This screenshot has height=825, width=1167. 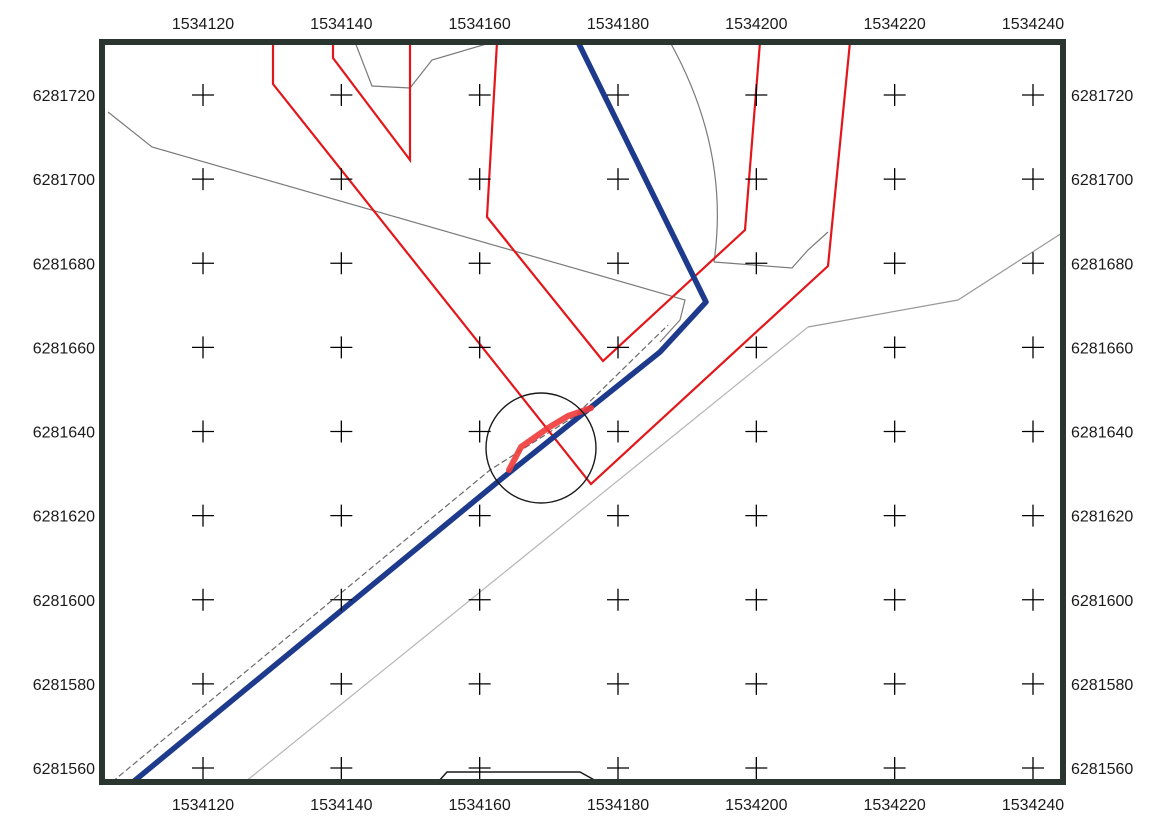 I want to click on y-tick-label-right: 6281700, so click(x=1102, y=180).